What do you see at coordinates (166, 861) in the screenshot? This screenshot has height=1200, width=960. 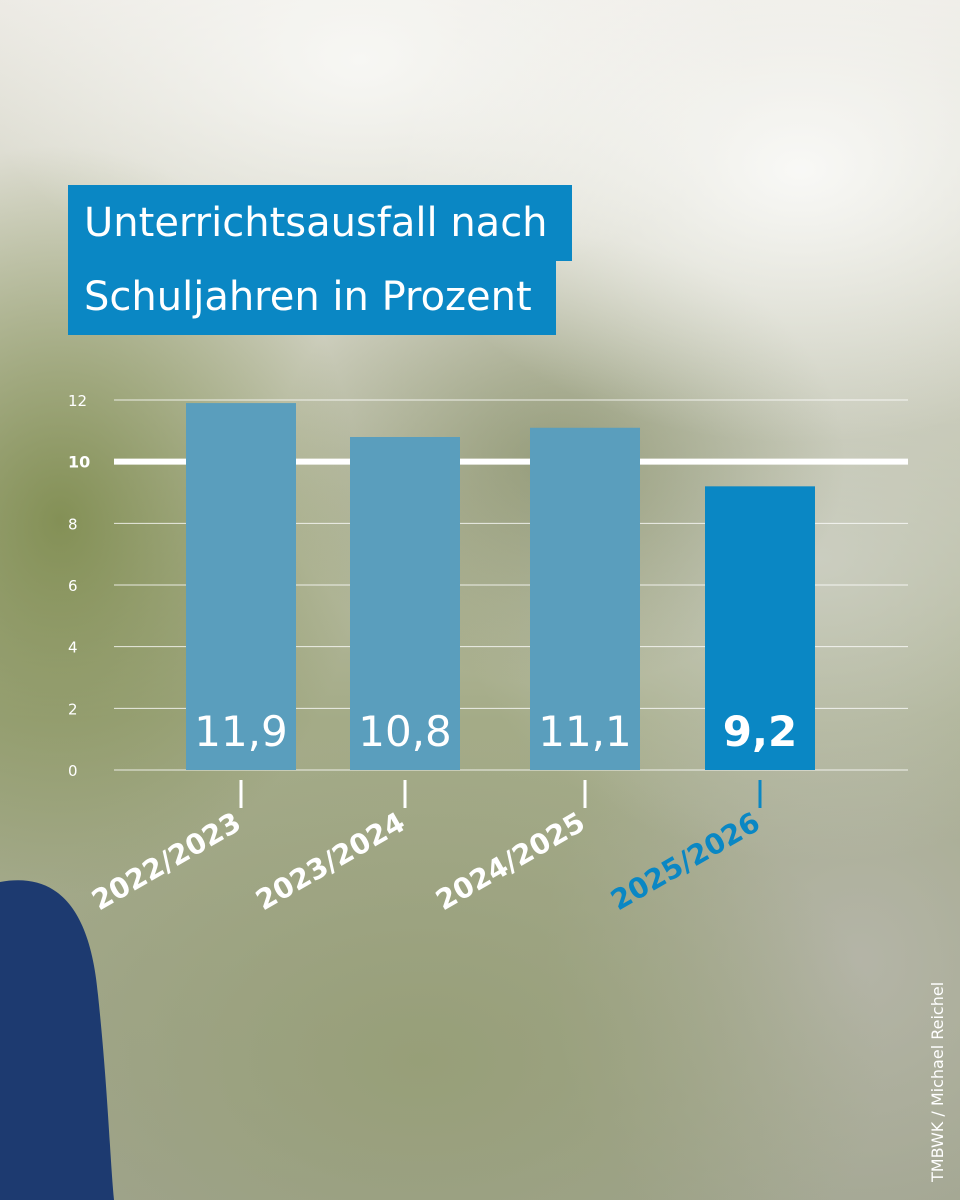 I see `x-category-label: 2022/2023` at bounding box center [166, 861].